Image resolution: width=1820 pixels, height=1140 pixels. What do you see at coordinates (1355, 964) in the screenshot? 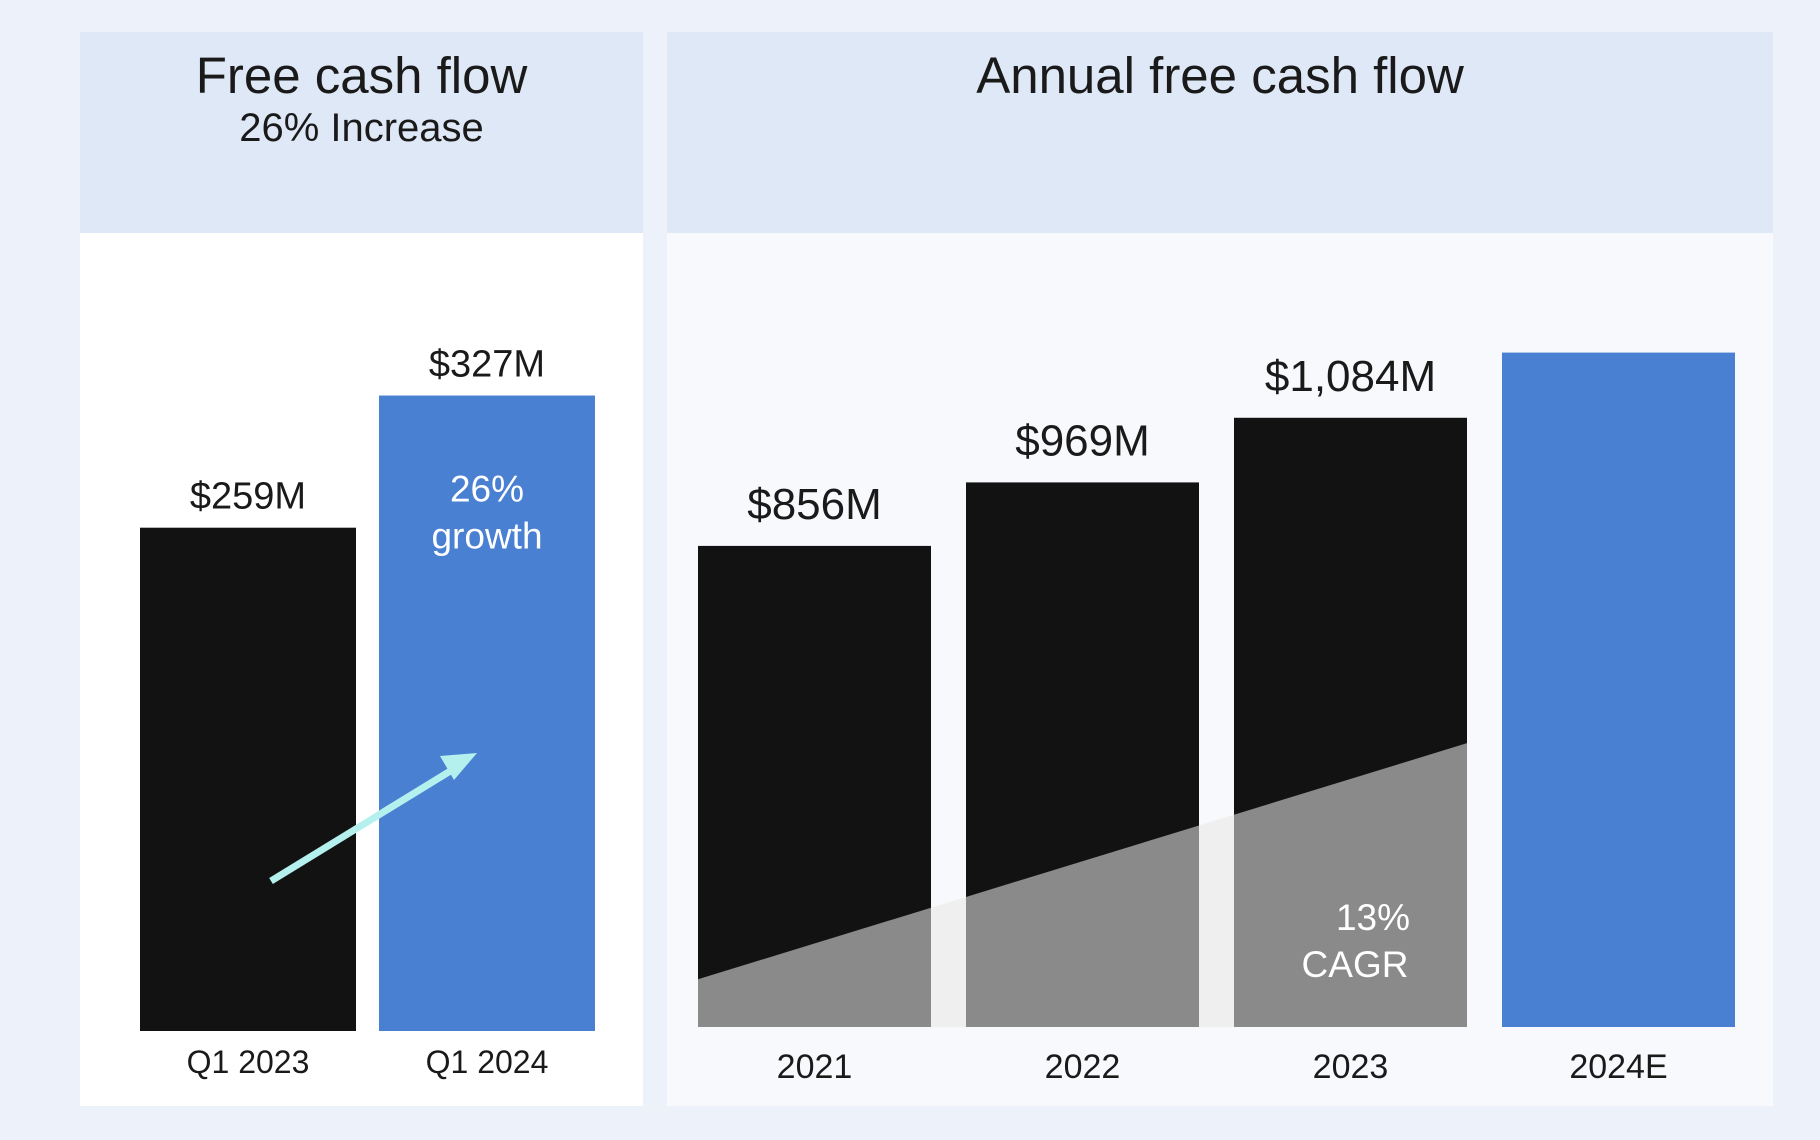
I see `cagr-annotation-line2: CAGR` at bounding box center [1355, 964].